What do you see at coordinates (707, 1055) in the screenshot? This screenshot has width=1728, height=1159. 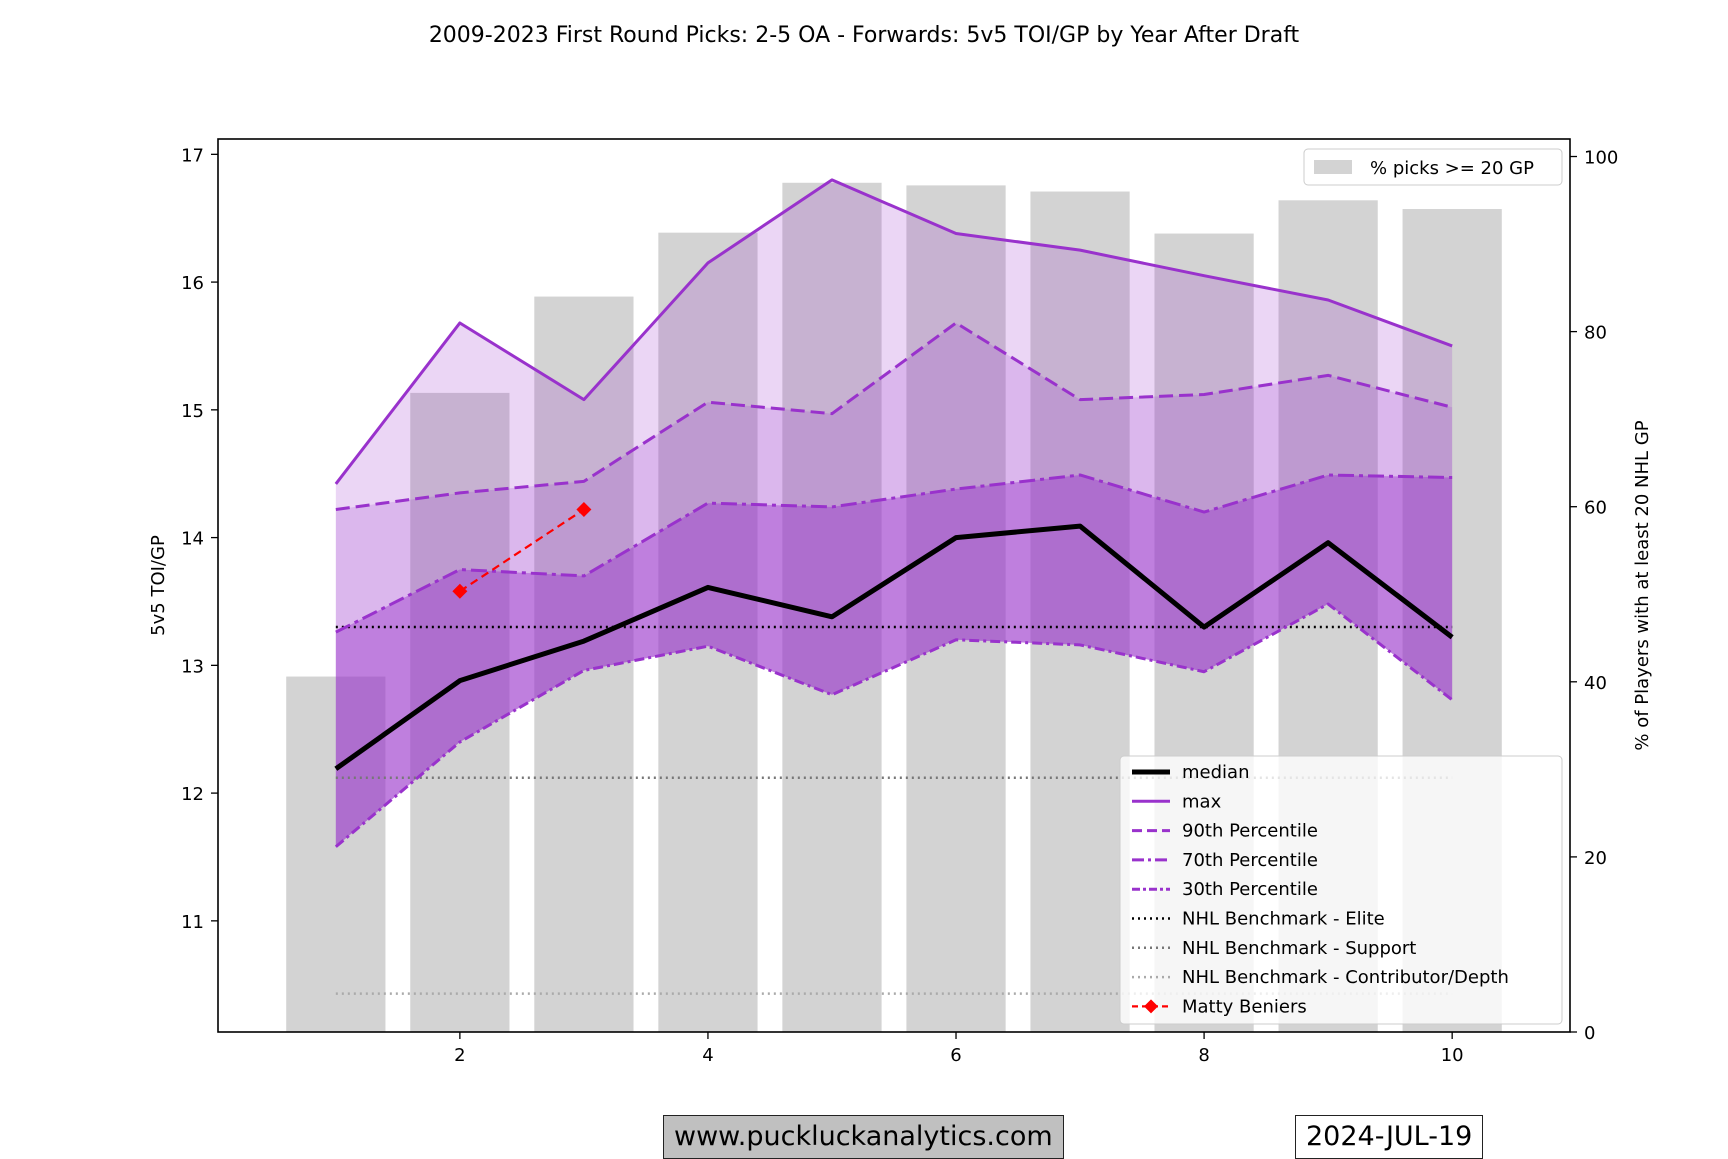 I see `x-tick-label: 4` at bounding box center [707, 1055].